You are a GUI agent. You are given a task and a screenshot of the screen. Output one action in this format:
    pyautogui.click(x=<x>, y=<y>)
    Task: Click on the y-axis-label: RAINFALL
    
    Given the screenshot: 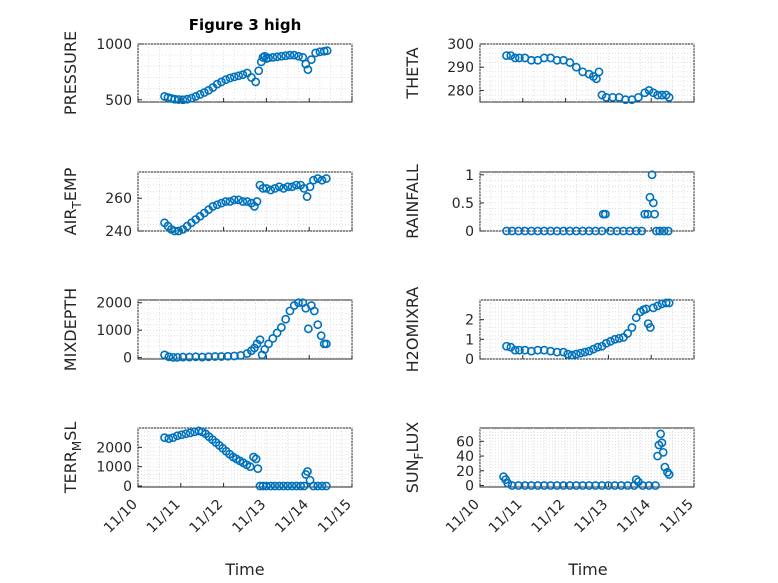 What is the action you would take?
    pyautogui.click(x=412, y=201)
    